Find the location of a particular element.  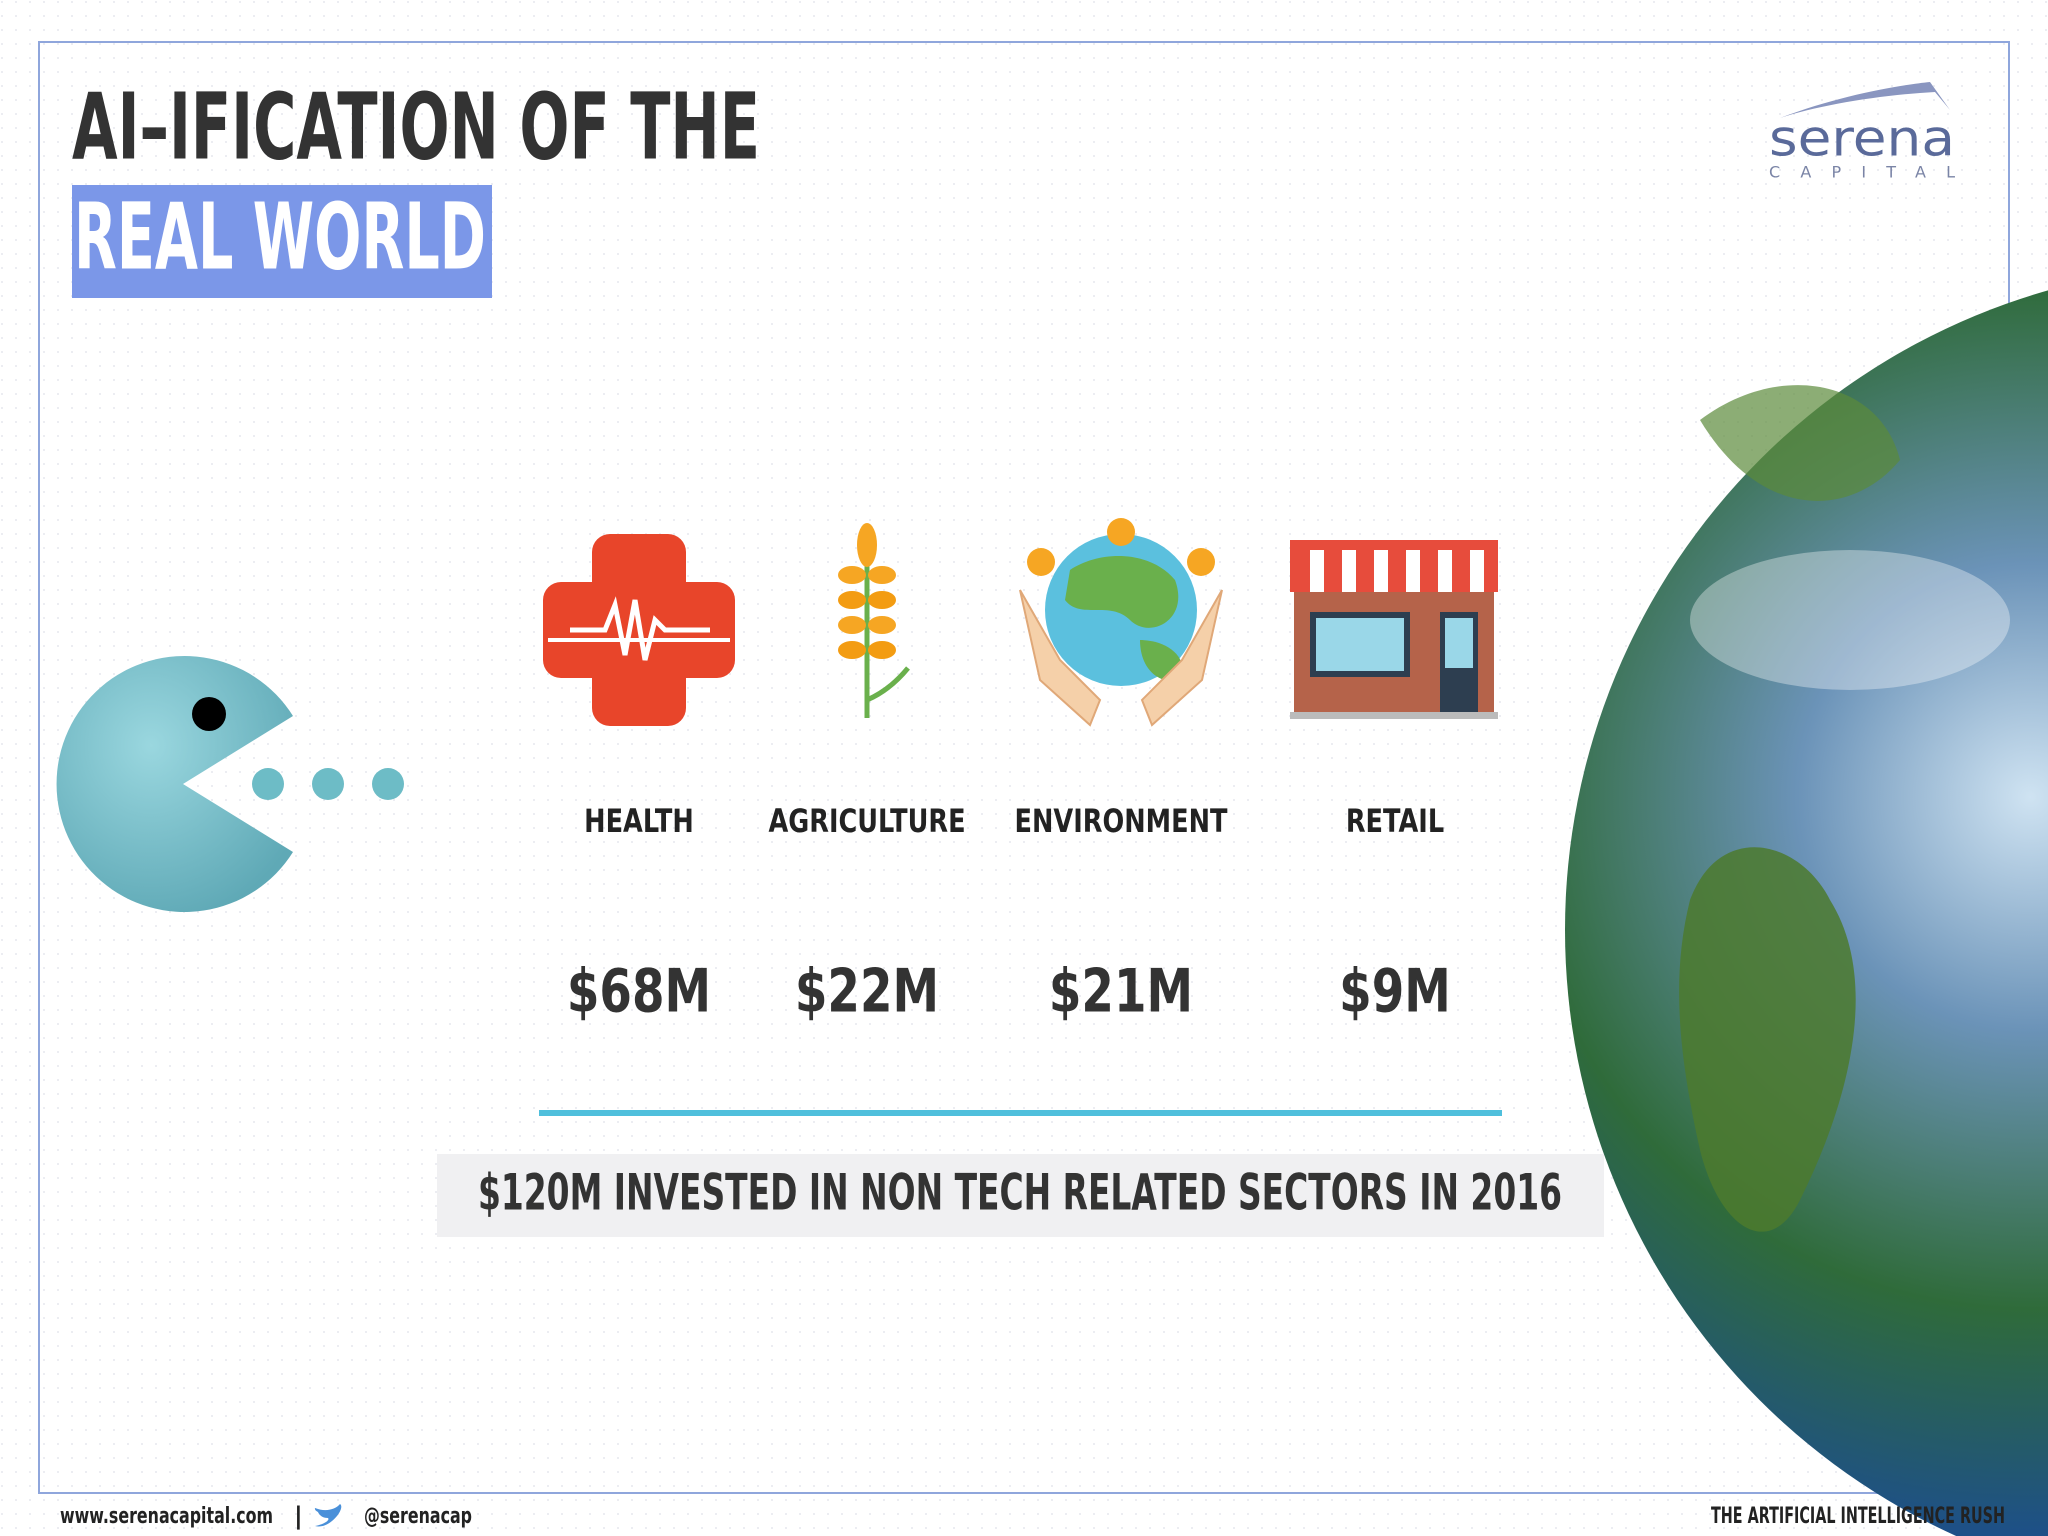

title-line1: AI–IFICATION OF THE is located at coordinates (416, 126).